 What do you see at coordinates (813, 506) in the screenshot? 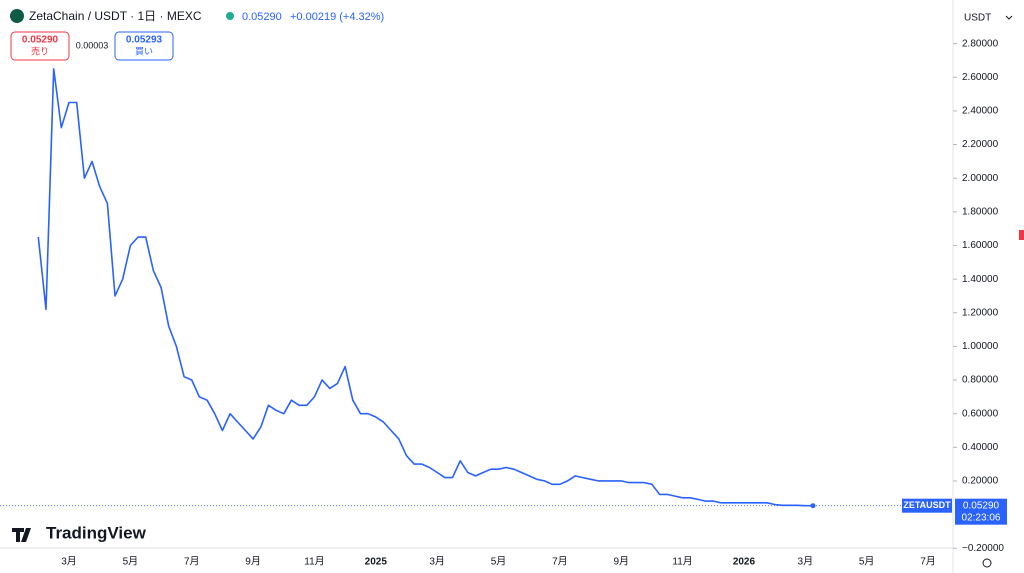
I see `last-point` at bounding box center [813, 506].